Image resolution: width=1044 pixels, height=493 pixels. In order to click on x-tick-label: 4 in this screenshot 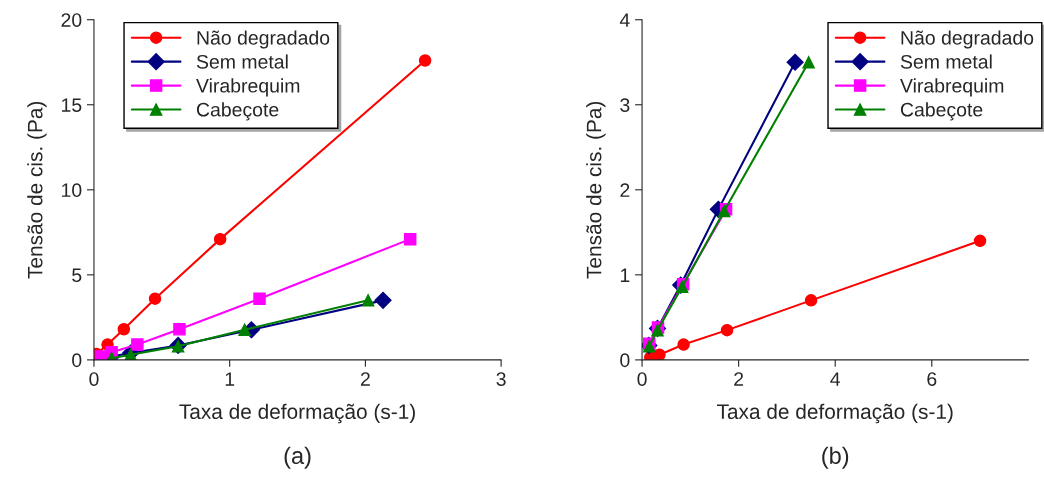, I will do `click(835, 379)`.